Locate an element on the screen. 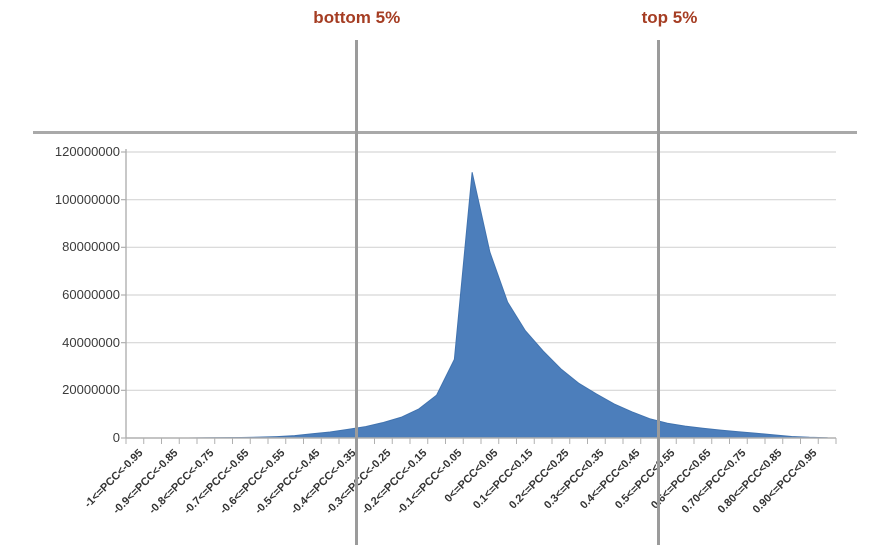  y-tick-label: 100000000 is located at coordinates (87, 199).